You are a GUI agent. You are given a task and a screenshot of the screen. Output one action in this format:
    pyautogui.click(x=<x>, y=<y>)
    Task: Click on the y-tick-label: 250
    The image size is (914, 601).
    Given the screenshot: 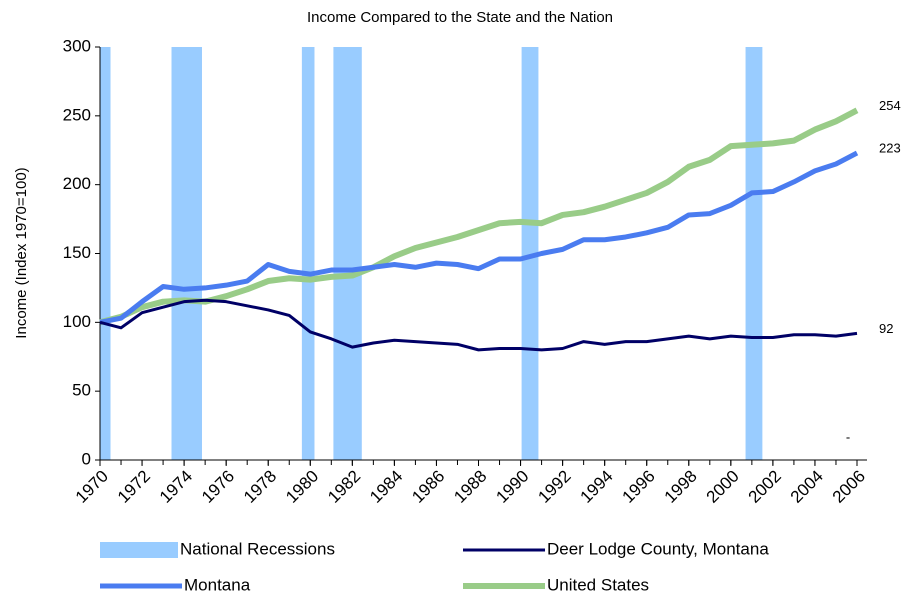 What is the action you would take?
    pyautogui.click(x=77, y=114)
    